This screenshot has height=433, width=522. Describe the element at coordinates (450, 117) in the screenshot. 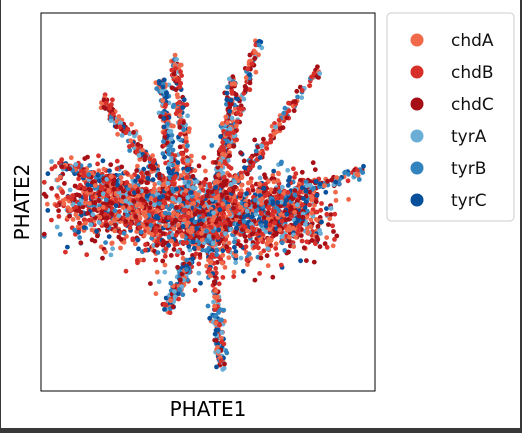

I see `legend: chdA chdB chdC tyrA tyrB tyrC` at that location.